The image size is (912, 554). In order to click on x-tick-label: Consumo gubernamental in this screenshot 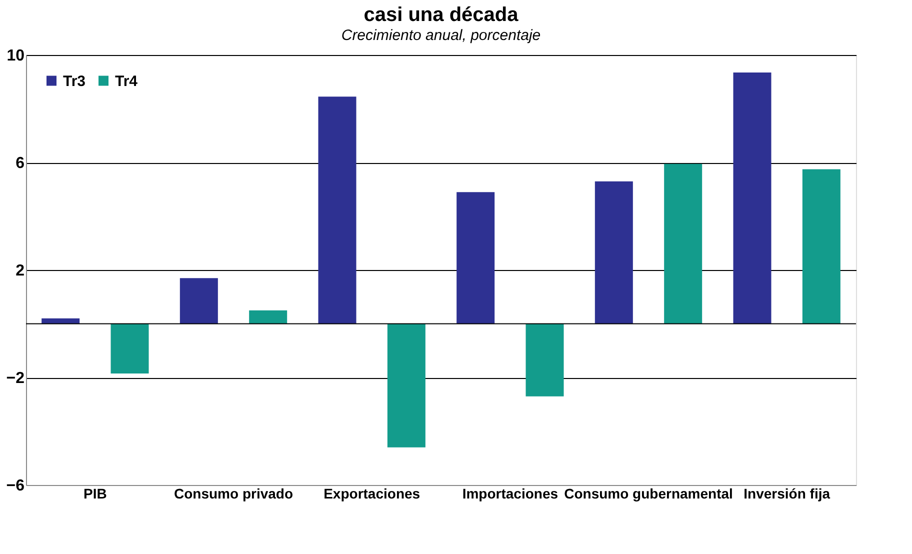, I will do `click(648, 494)`.